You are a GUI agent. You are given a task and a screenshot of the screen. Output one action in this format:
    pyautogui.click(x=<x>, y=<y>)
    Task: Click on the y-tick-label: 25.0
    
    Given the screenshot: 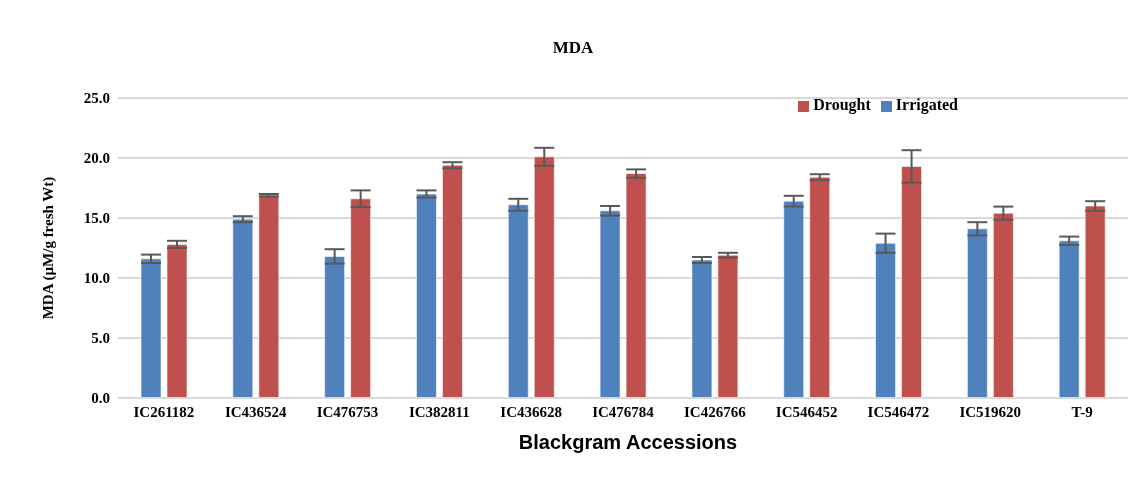 What is the action you would take?
    pyautogui.click(x=96, y=98)
    